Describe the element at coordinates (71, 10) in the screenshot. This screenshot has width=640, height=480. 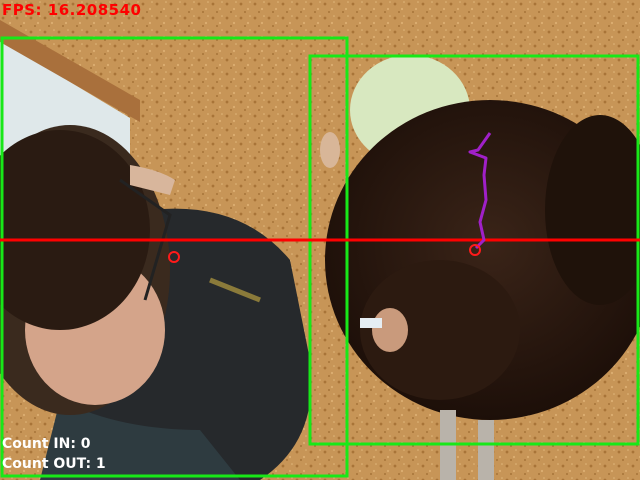
I see `fps-readout: FPS: 16.208540` at that location.